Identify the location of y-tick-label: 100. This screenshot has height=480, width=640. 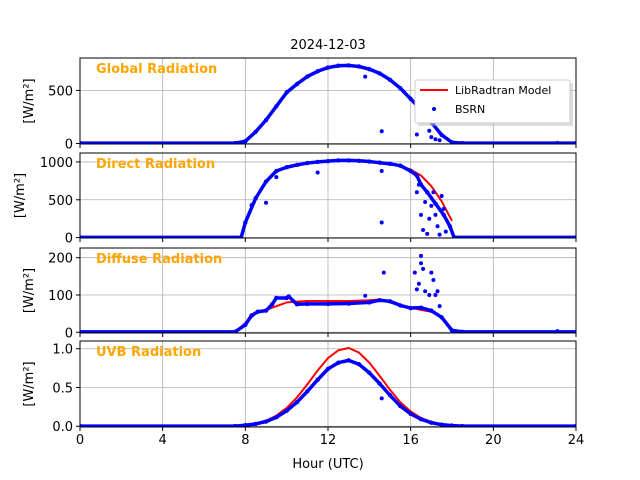
(60, 296).